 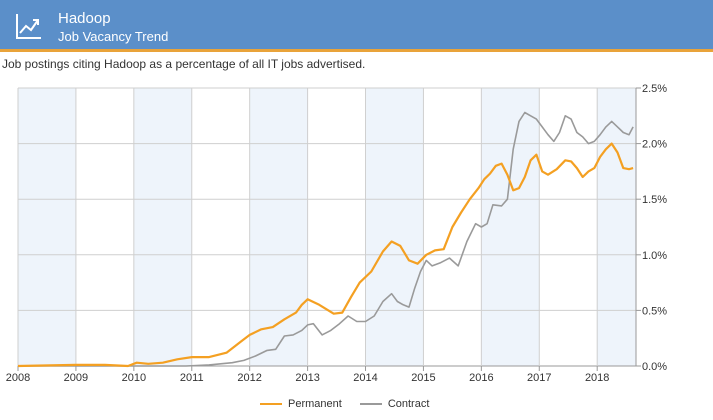 What do you see at coordinates (539, 378) in the screenshot?
I see `x-tick-label: 2017` at bounding box center [539, 378].